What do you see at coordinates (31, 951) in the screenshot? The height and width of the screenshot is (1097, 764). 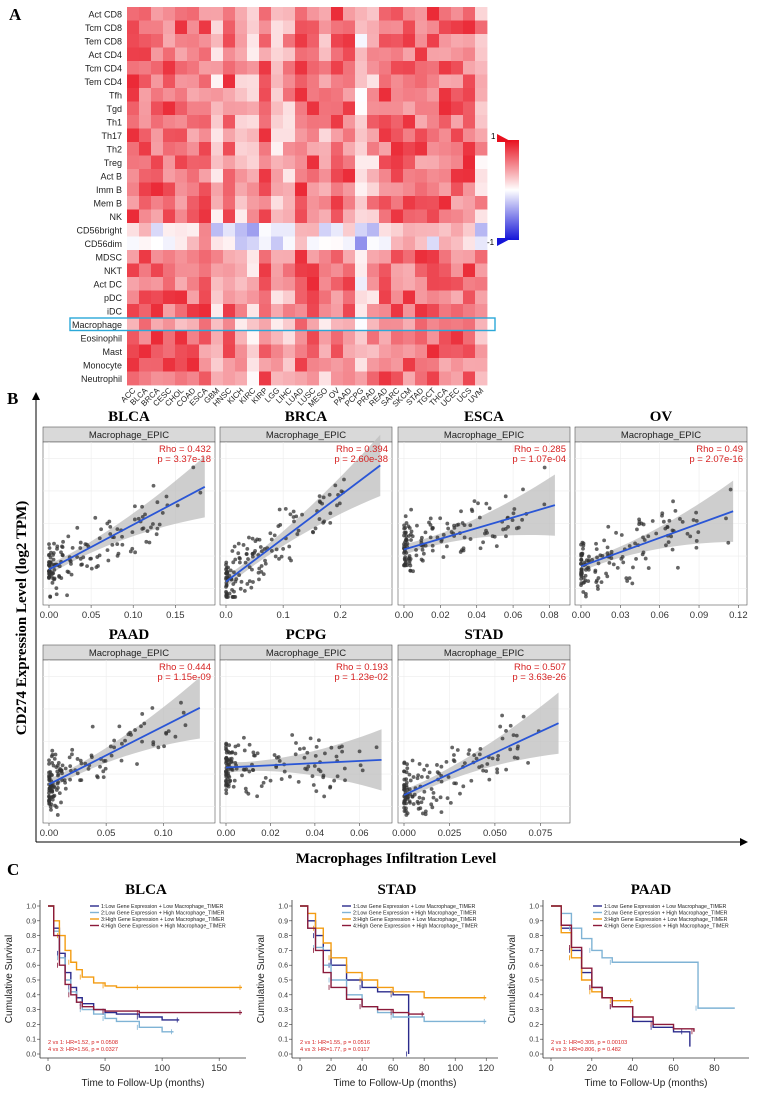 I see `survival-y-tick-label: 0.7` at bounding box center [31, 951].